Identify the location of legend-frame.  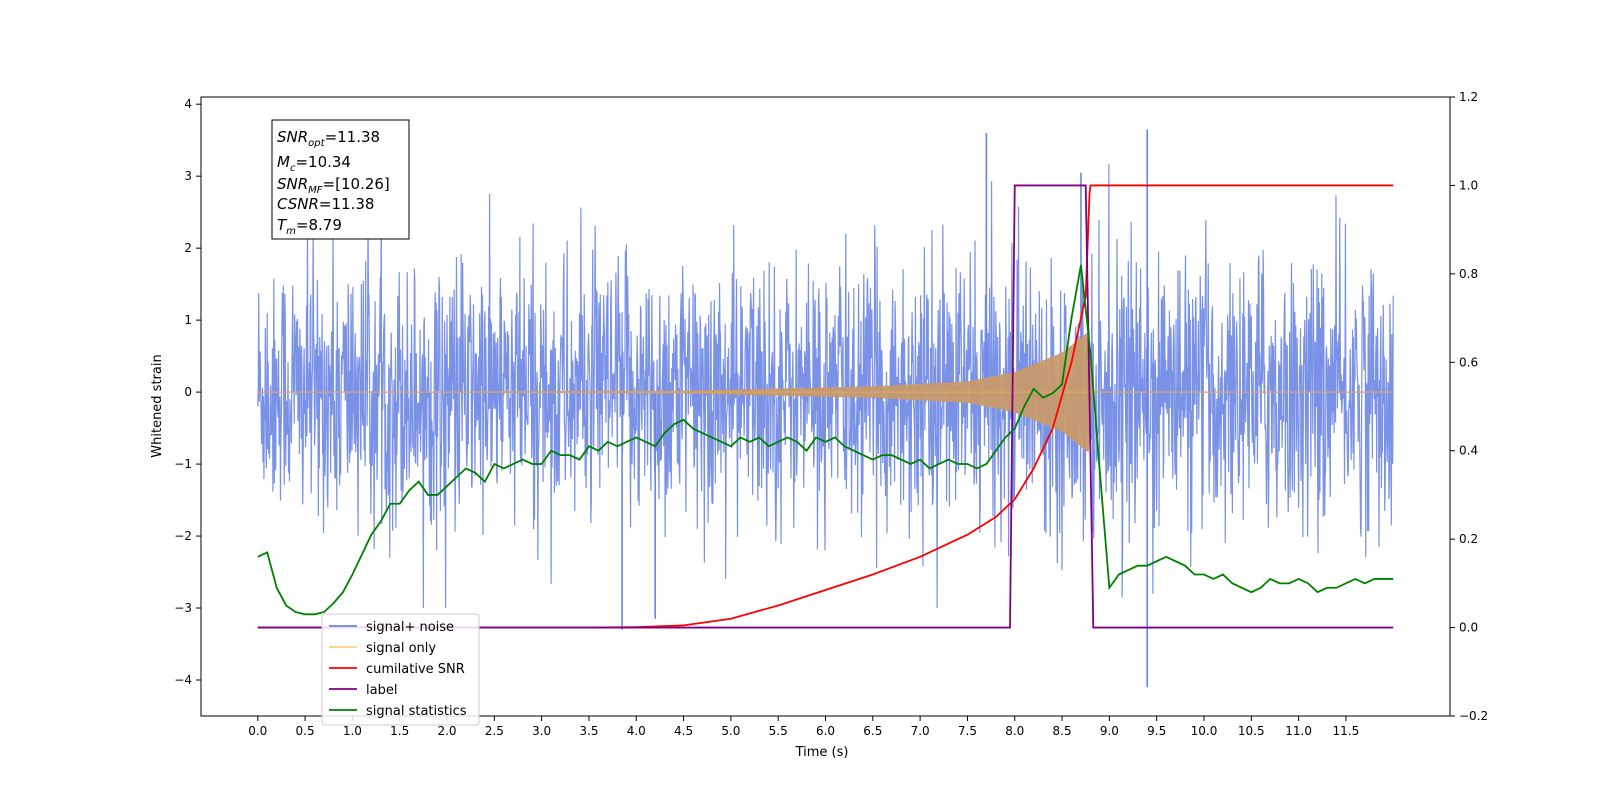
(400, 669).